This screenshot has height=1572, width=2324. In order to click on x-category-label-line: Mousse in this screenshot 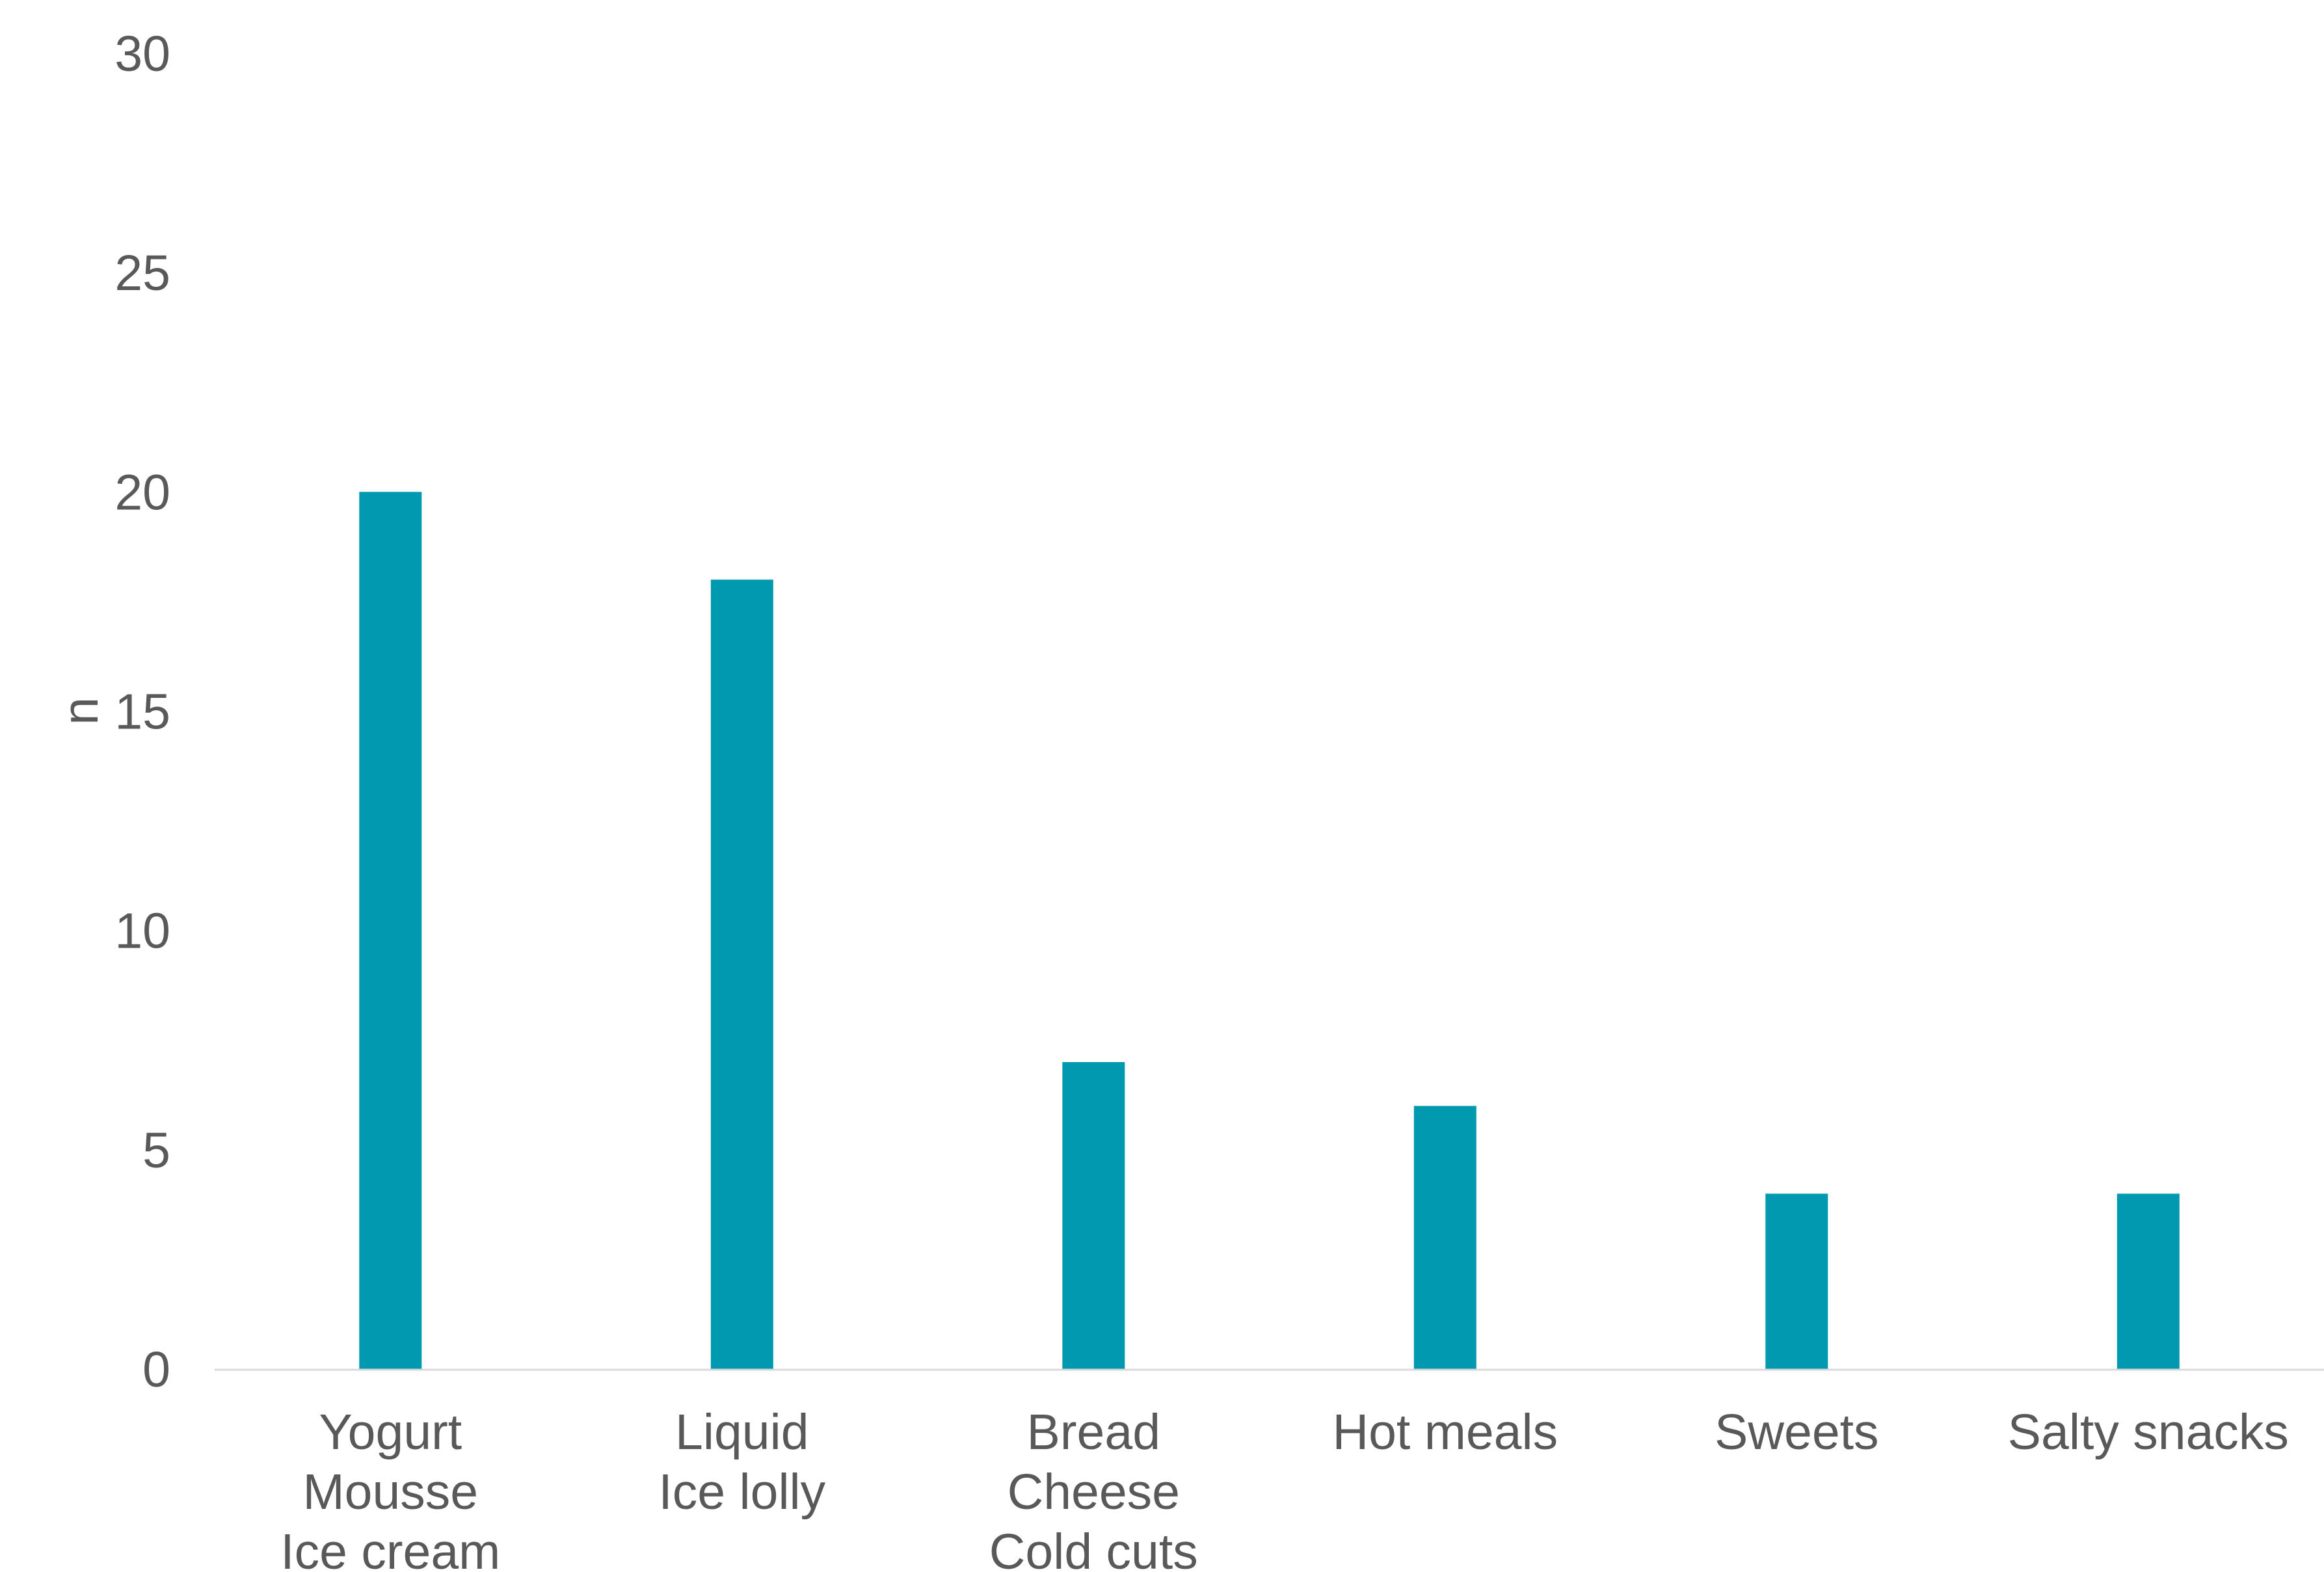, I will do `click(390, 1492)`.